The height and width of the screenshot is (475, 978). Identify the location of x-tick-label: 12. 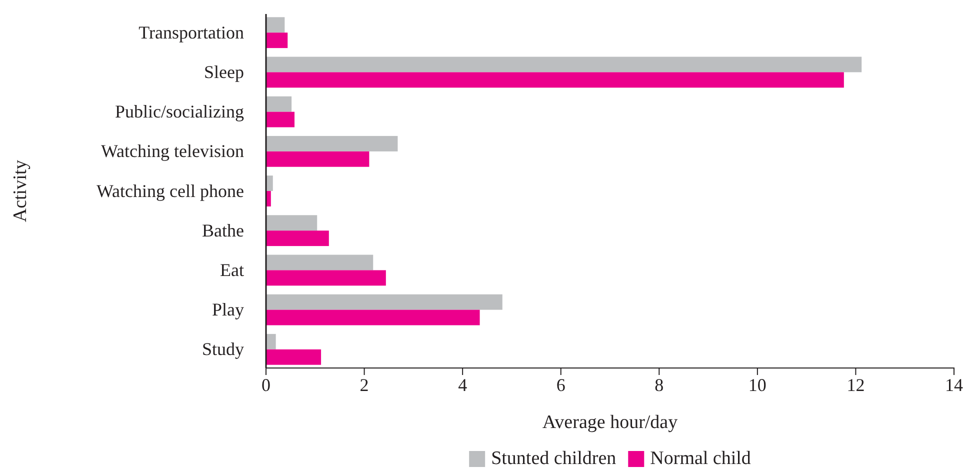
(855, 384).